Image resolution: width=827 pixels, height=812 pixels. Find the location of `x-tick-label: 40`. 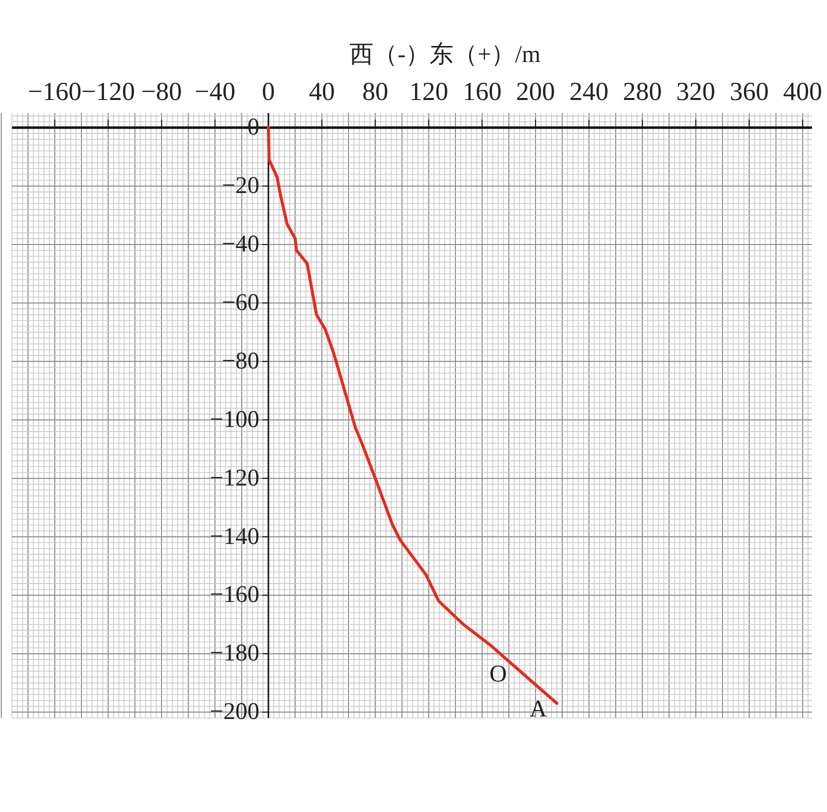

x-tick-label: 40 is located at coordinates (321, 91).